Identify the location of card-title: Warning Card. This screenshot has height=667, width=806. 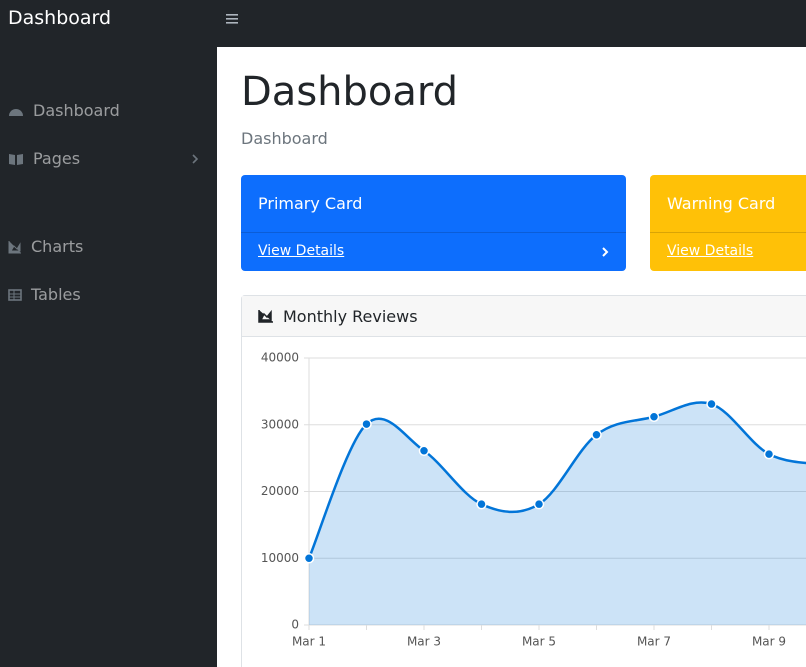
(721, 203).